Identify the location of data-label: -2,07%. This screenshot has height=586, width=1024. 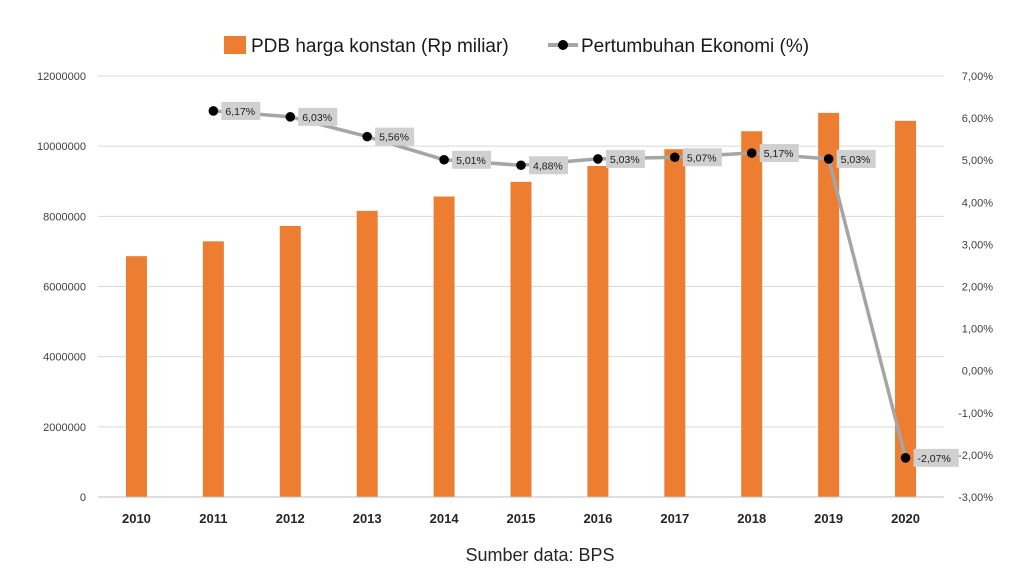
(934, 459).